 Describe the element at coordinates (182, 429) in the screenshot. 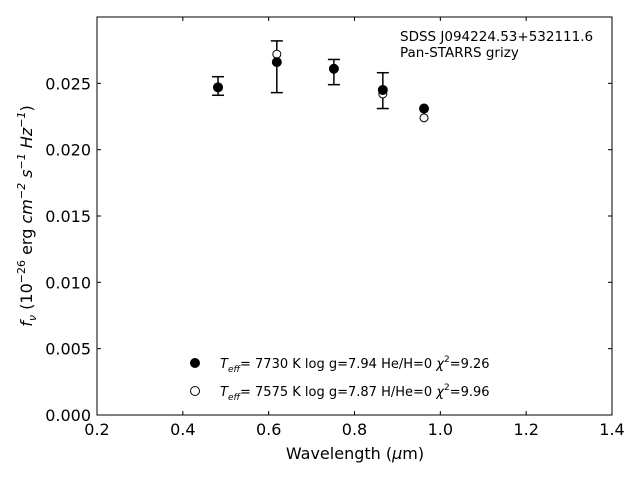

I see `x-tick-label: 0.4` at that location.